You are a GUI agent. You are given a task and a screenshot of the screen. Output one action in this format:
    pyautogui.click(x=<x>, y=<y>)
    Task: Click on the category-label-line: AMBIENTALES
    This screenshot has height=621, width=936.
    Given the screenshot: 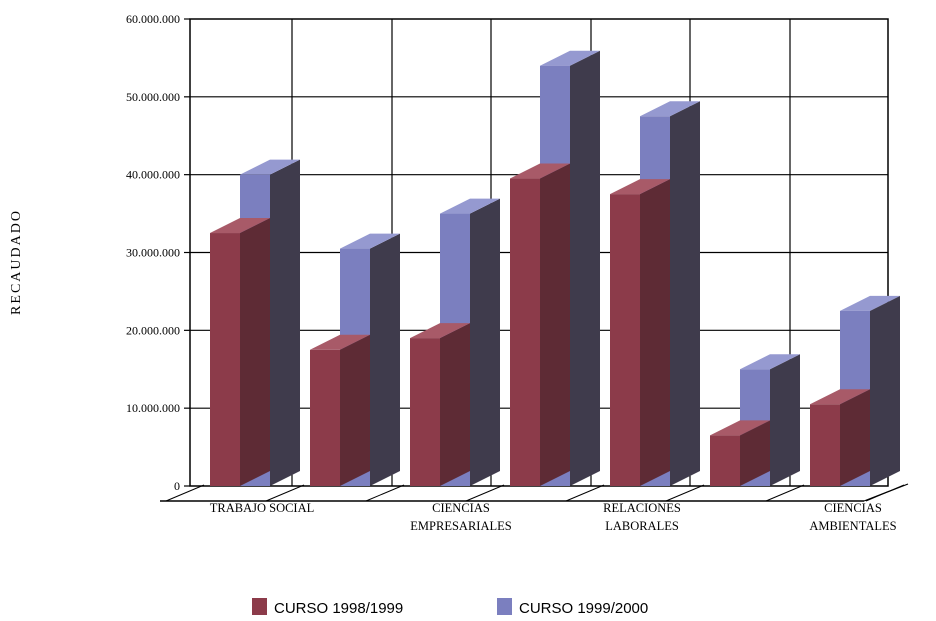 What is the action you would take?
    pyautogui.click(x=852, y=526)
    